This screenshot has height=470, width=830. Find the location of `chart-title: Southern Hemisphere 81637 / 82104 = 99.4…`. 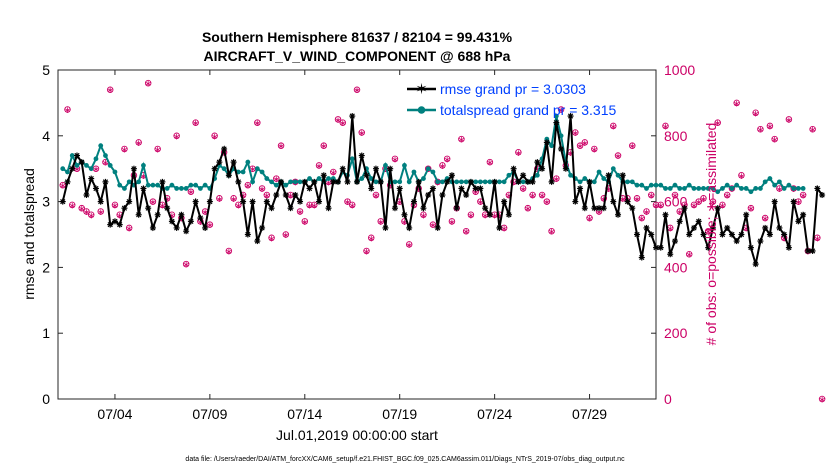

chart-title: Southern Hemisphere 81637 / 82104 = 99.4… is located at coordinates (357, 37).